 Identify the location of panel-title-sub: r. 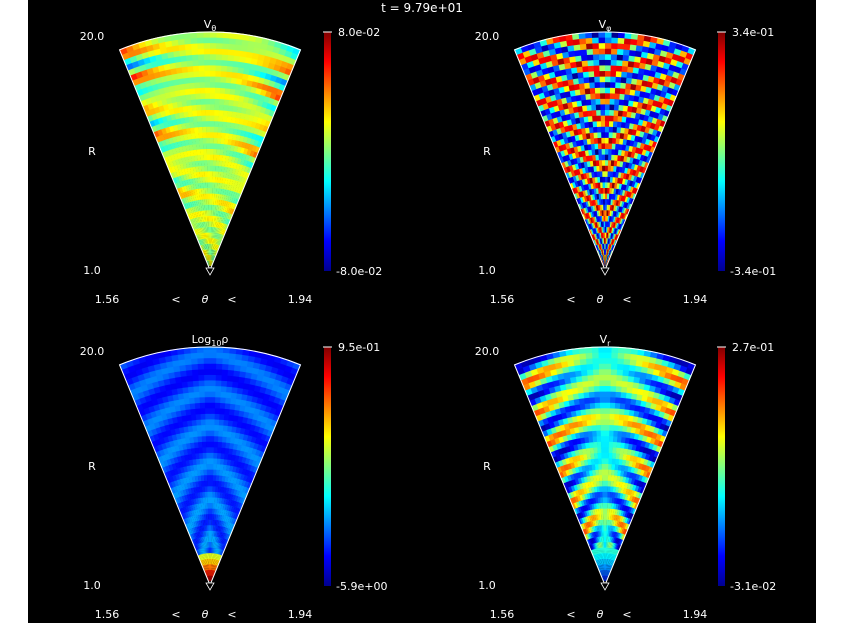
(609, 343).